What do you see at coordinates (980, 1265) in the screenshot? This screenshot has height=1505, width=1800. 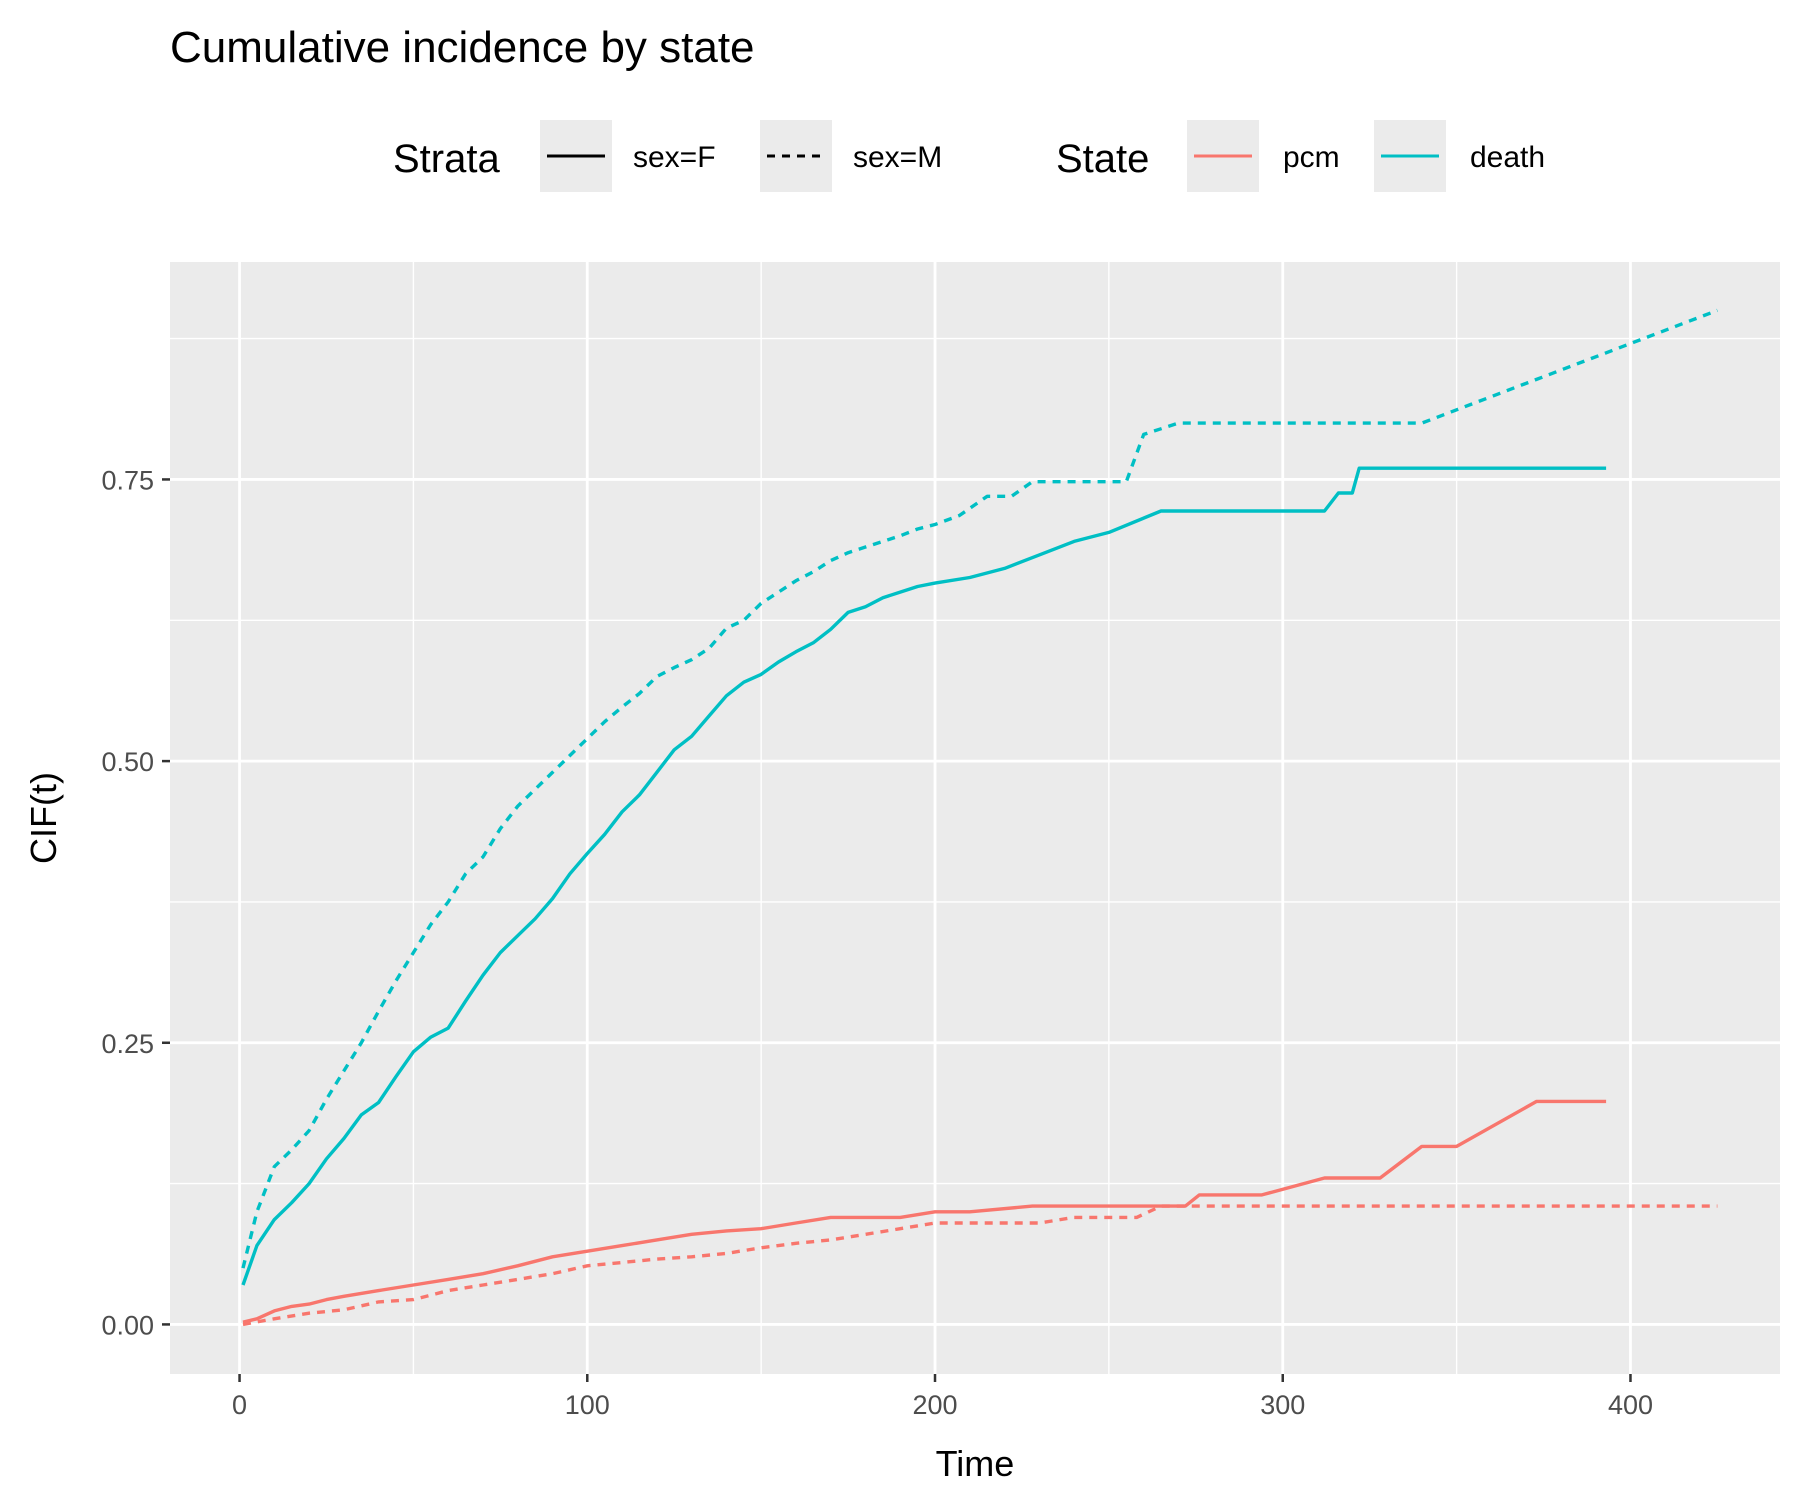 I see `series-line-pcm-sex-m` at bounding box center [980, 1265].